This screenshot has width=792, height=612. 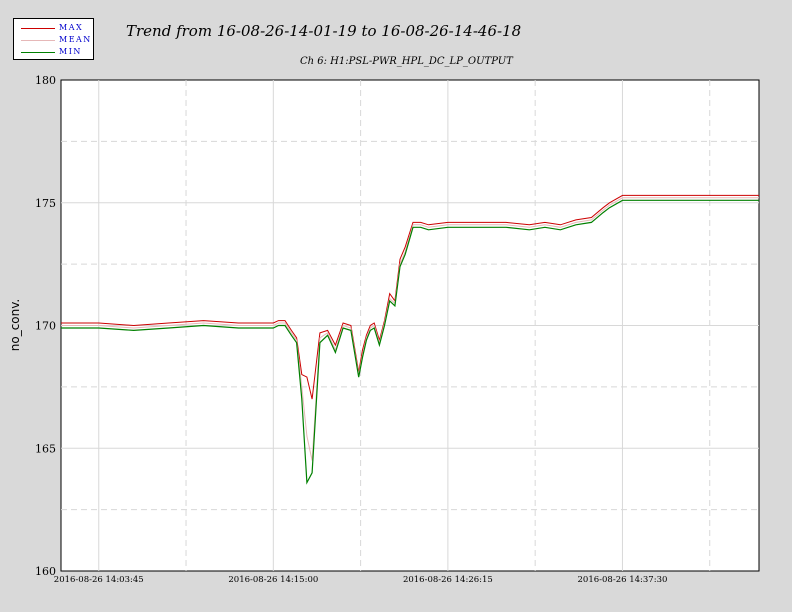 What do you see at coordinates (406, 61) in the screenshot?
I see `chart-subtitle: Ch 6: H1:PSL-PWR_HPL_DC_LP_OUTPUT` at bounding box center [406, 61].